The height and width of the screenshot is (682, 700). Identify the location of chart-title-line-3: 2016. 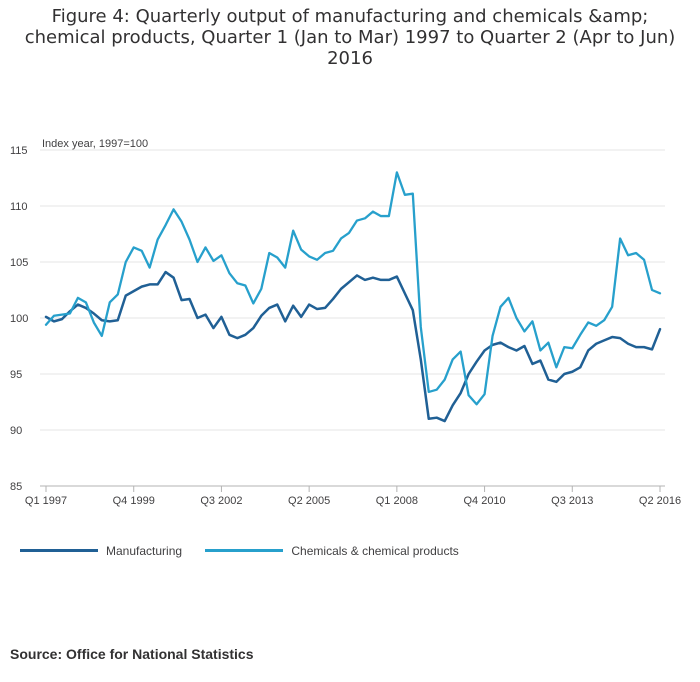
(350, 58).